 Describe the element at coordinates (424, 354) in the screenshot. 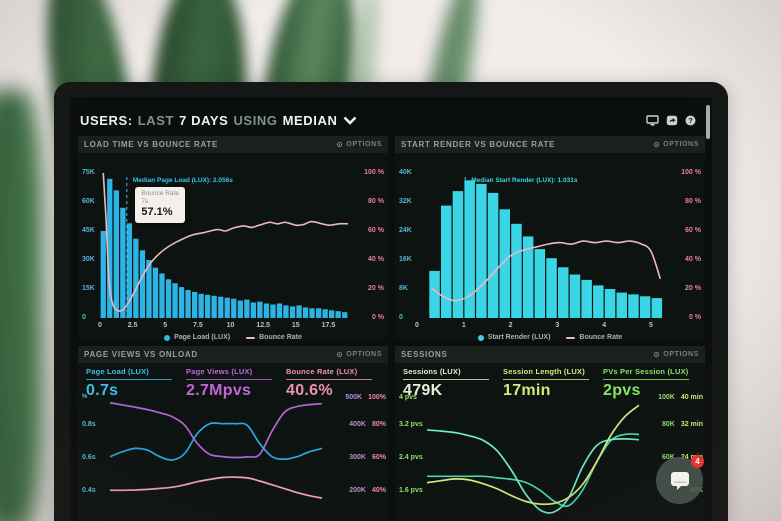

I see `panel-title: SESSIONS` at that location.